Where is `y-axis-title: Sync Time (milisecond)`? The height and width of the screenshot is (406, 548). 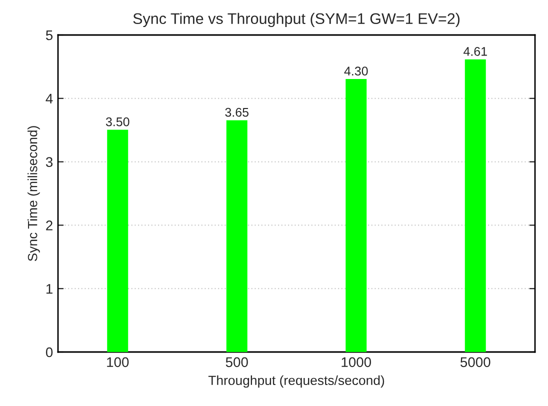 y-axis-title: Sync Time (milisecond) is located at coordinates (34, 194).